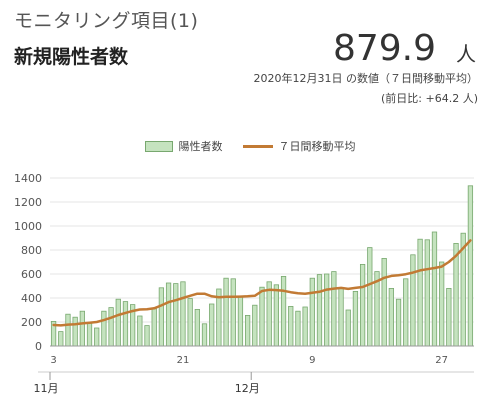 Image resolution: width=500 pixels, height=409 pixels. I want to click on metric-name: 新規陽性者数, so click(71, 57).